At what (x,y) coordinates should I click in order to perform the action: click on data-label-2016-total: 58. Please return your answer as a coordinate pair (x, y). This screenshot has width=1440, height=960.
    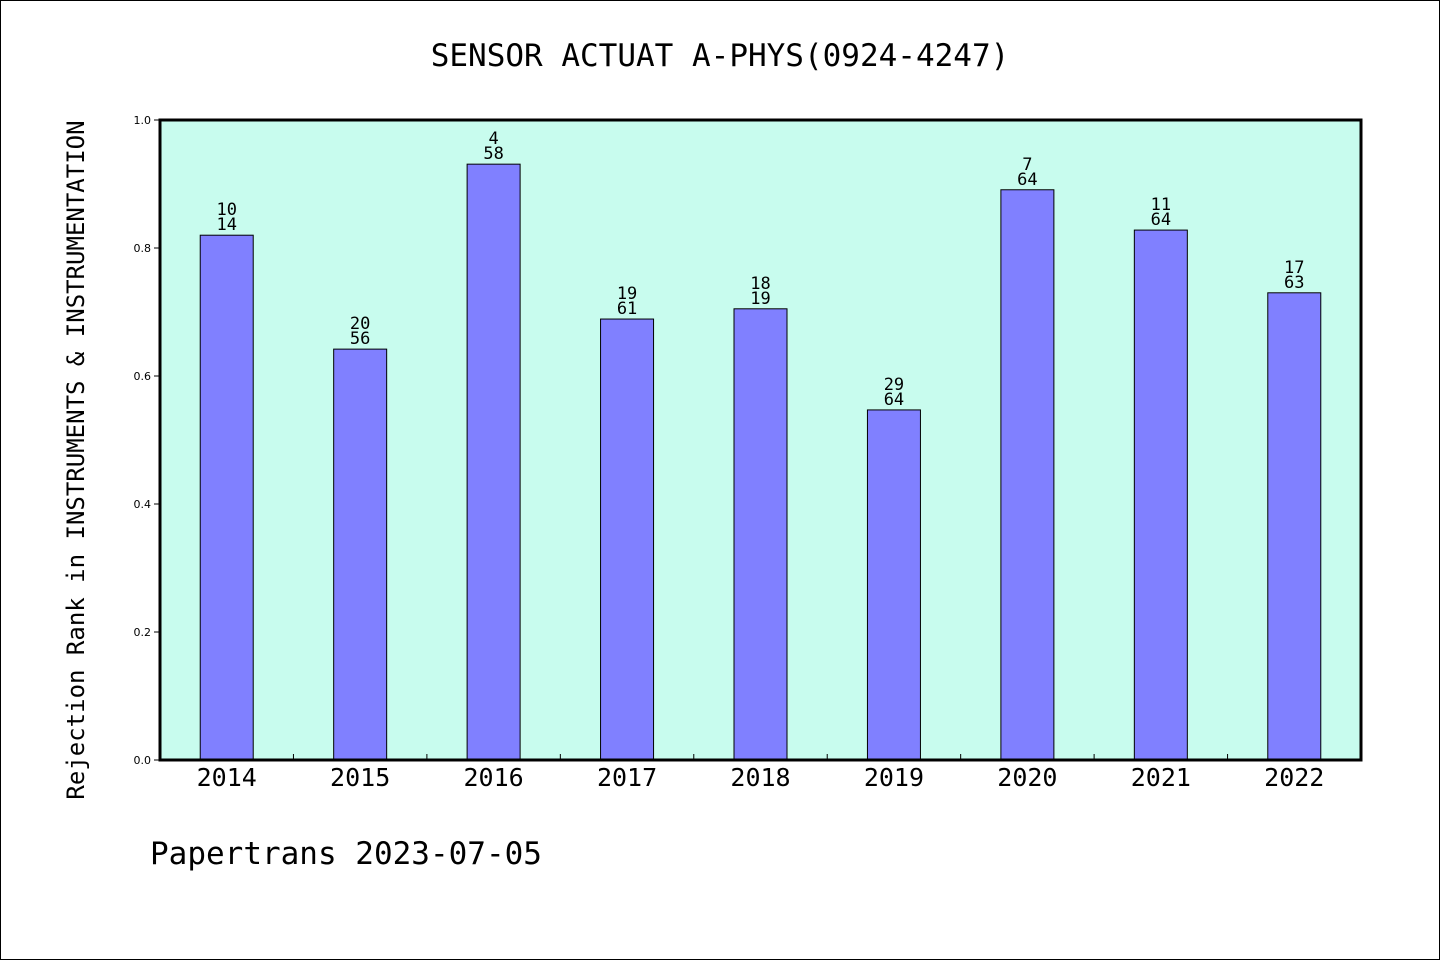
    Looking at the image, I should click on (493, 154).